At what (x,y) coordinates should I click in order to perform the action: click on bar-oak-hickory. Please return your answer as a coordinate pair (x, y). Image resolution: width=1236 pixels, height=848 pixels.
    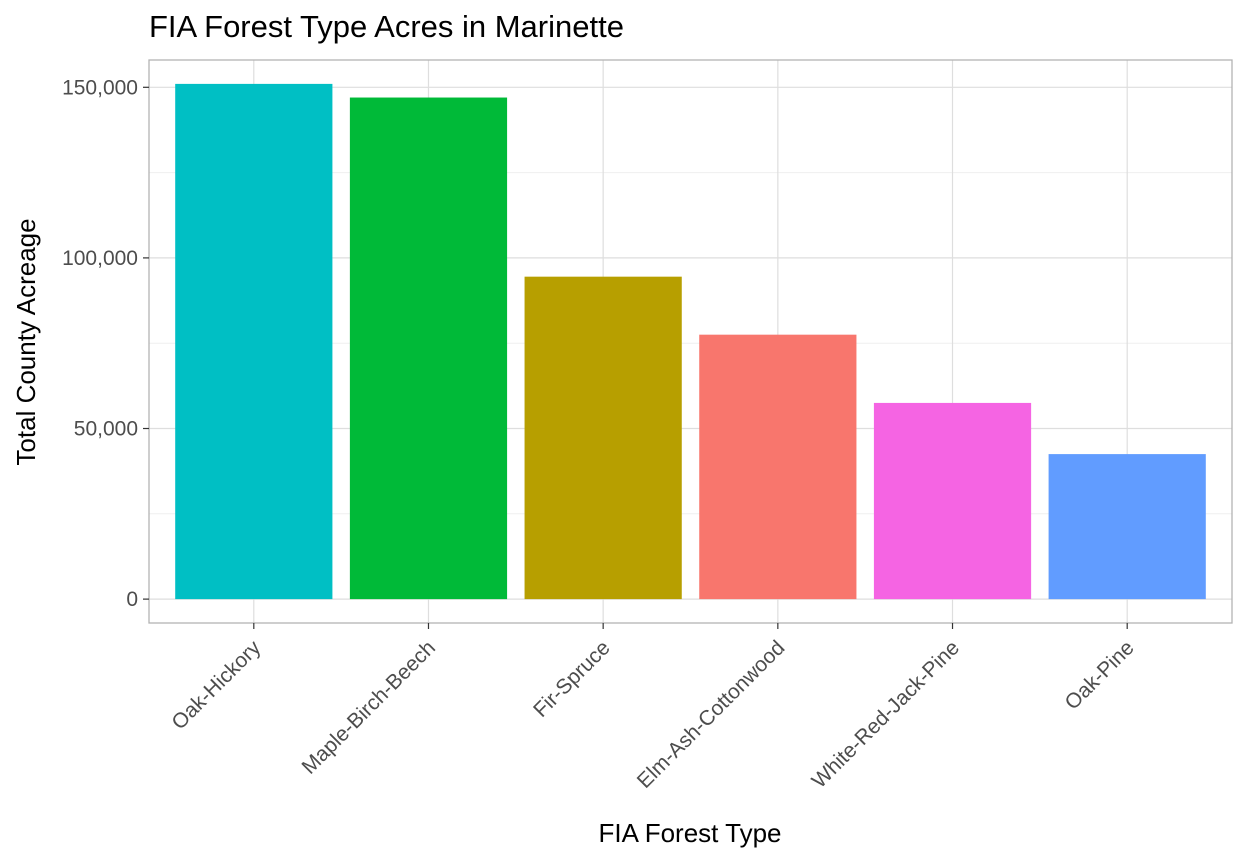
    Looking at the image, I should click on (253, 341).